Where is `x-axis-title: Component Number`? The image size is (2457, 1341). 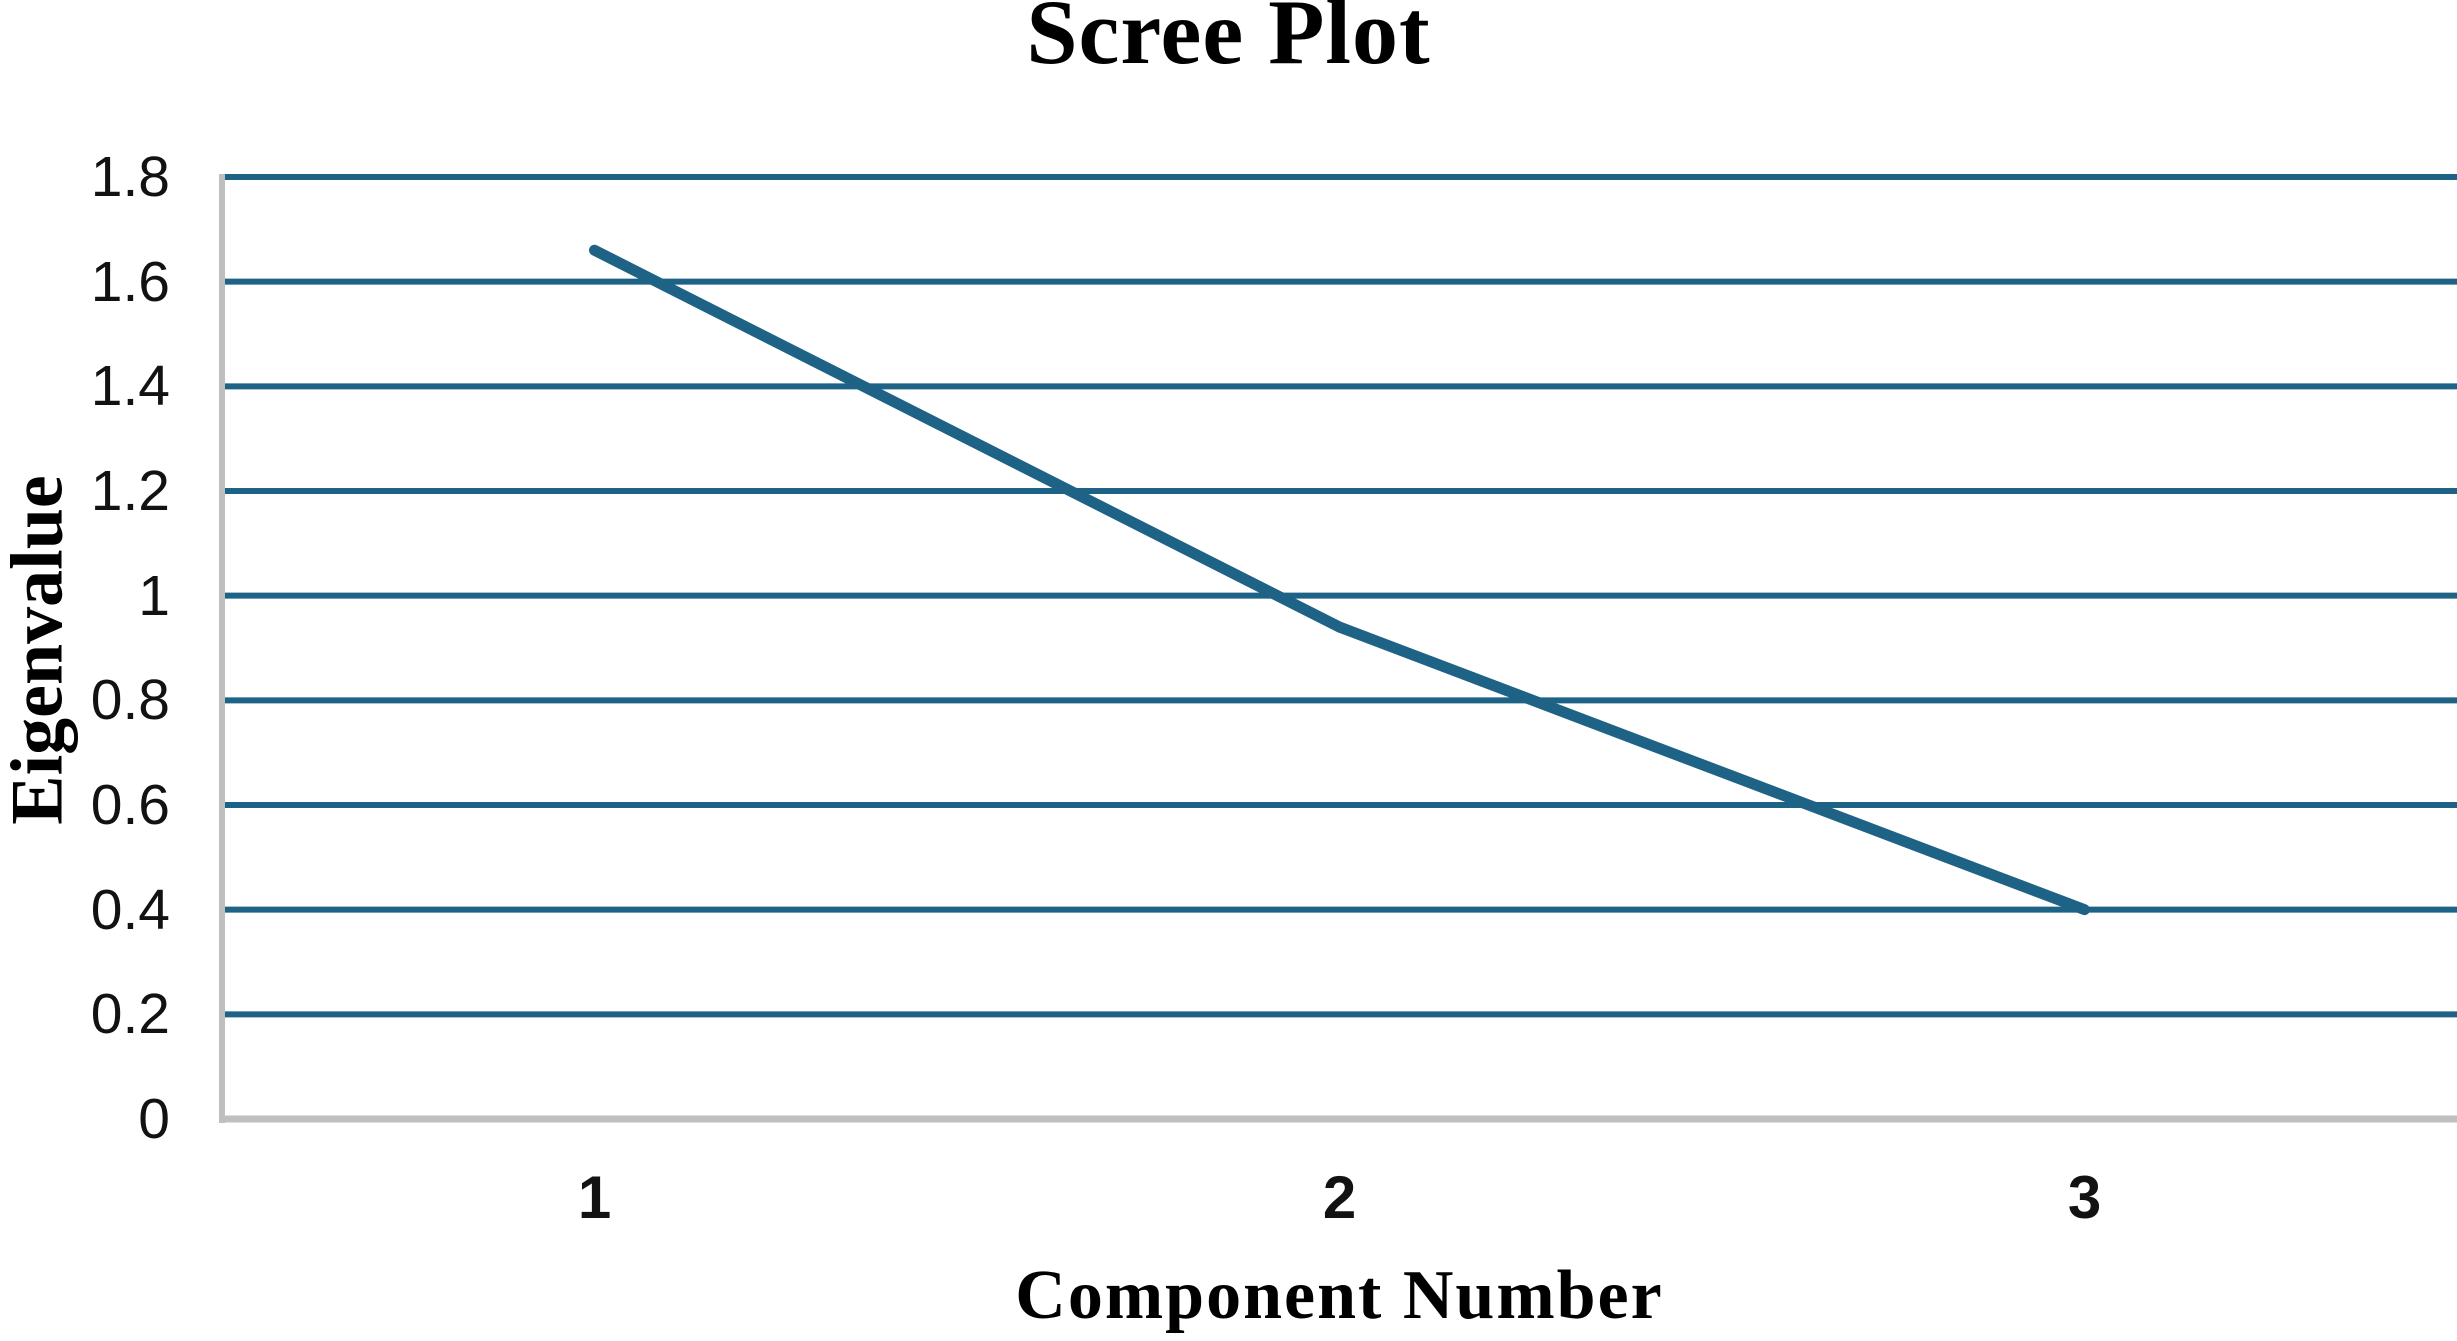
x-axis-title: Component Number is located at coordinates (1339, 1295).